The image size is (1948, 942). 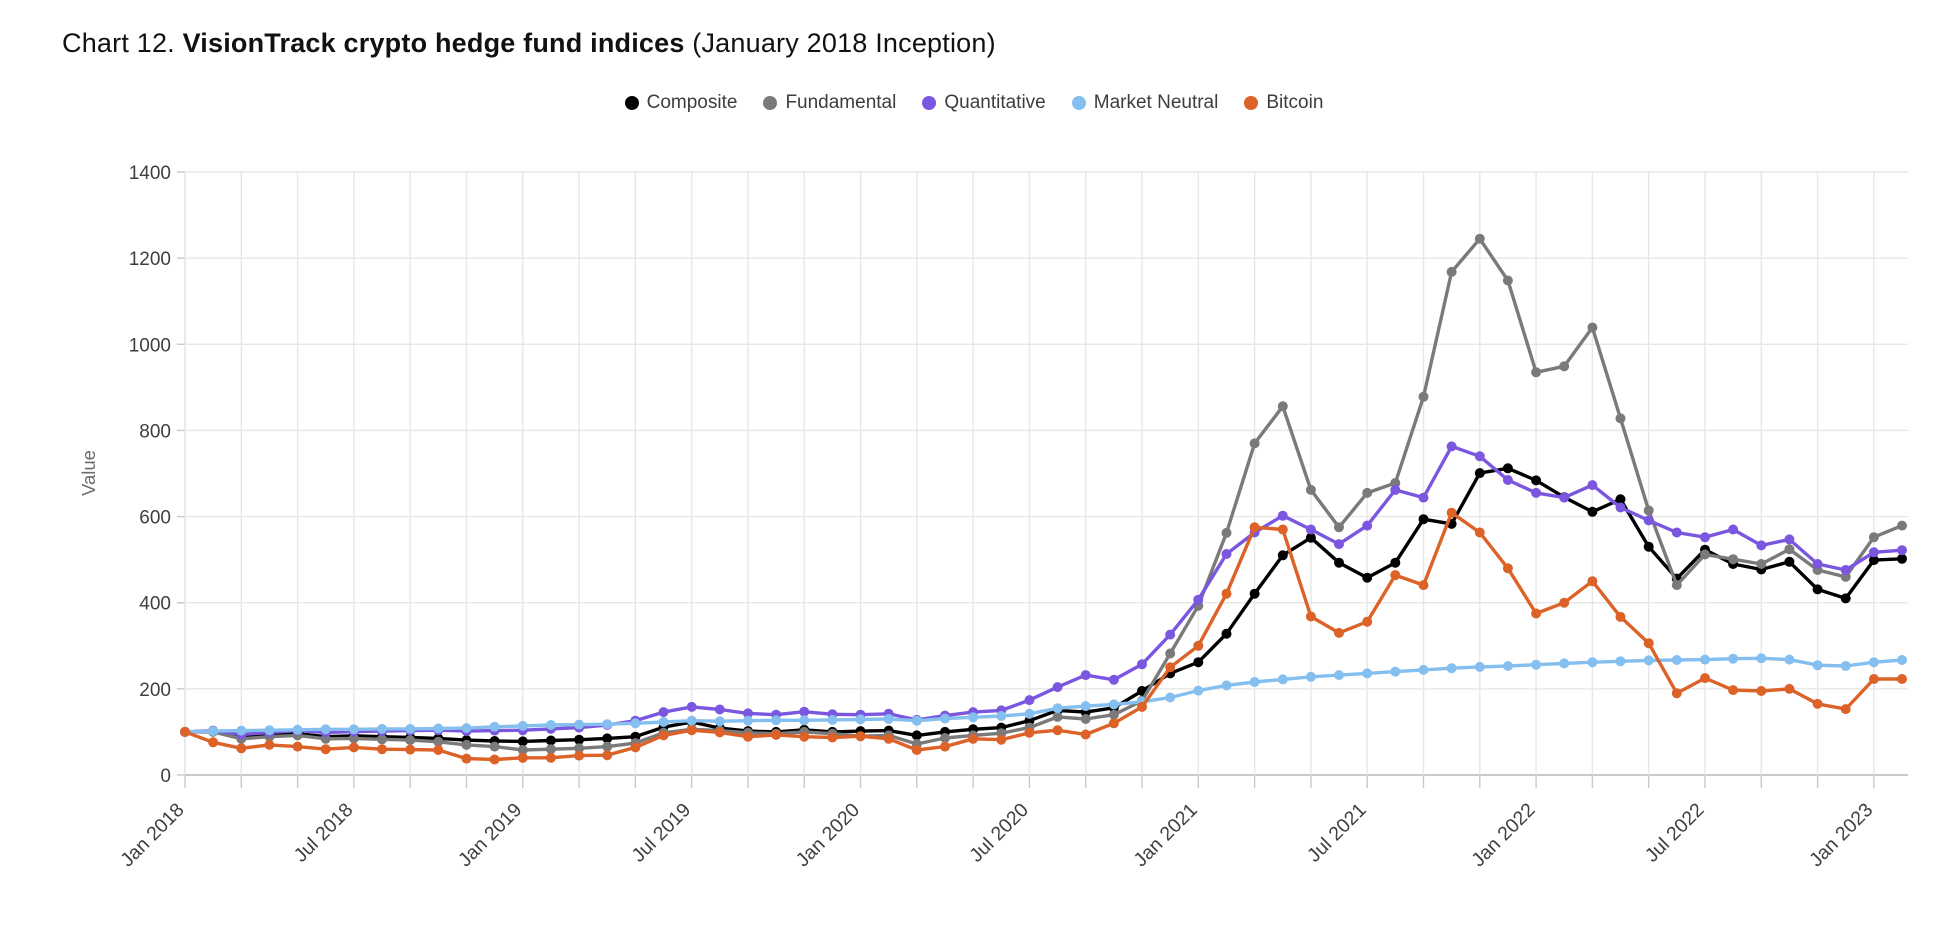 I want to click on y-tick-label: 400, so click(x=155, y=604).